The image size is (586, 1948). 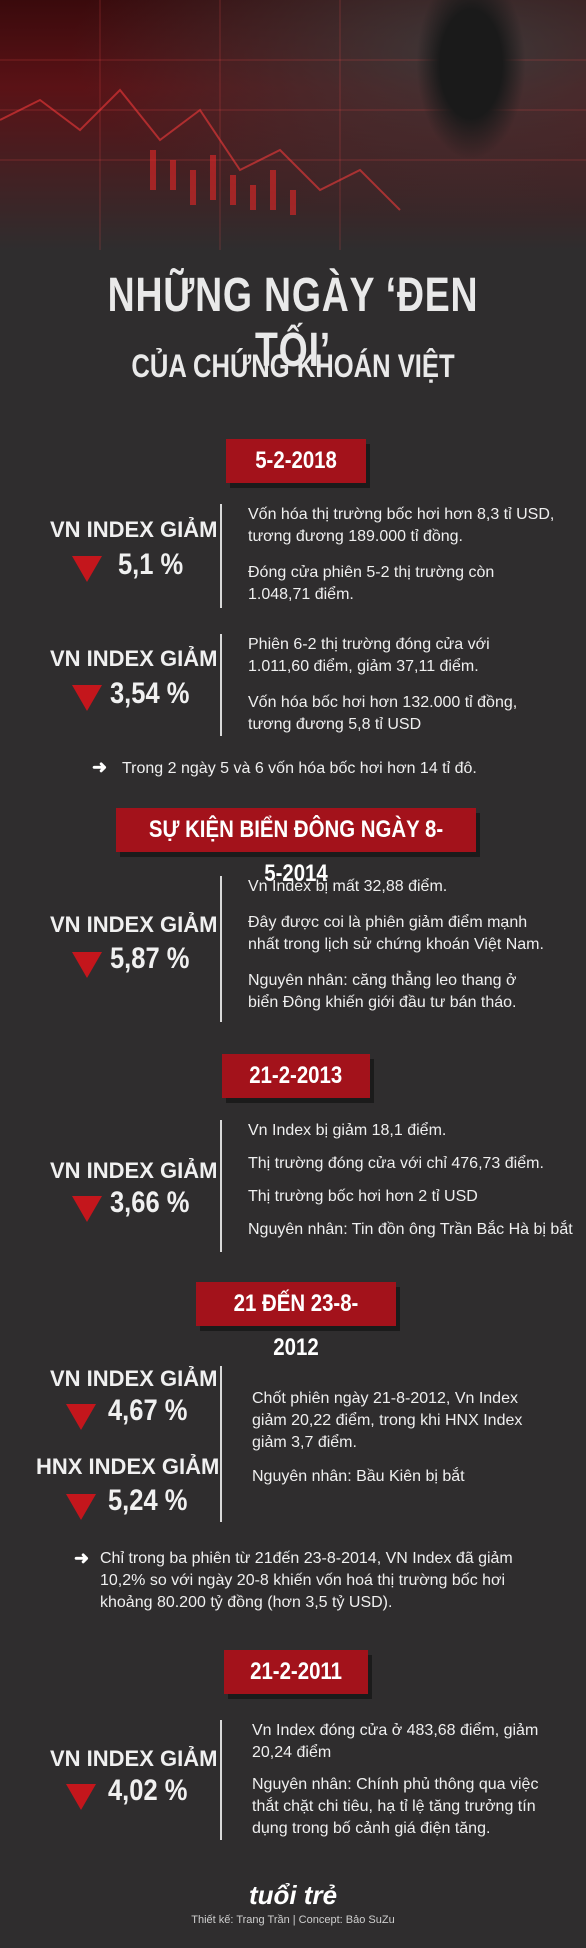 What do you see at coordinates (148, 1790) in the screenshot?
I see `percent-drop: 4,02 %` at bounding box center [148, 1790].